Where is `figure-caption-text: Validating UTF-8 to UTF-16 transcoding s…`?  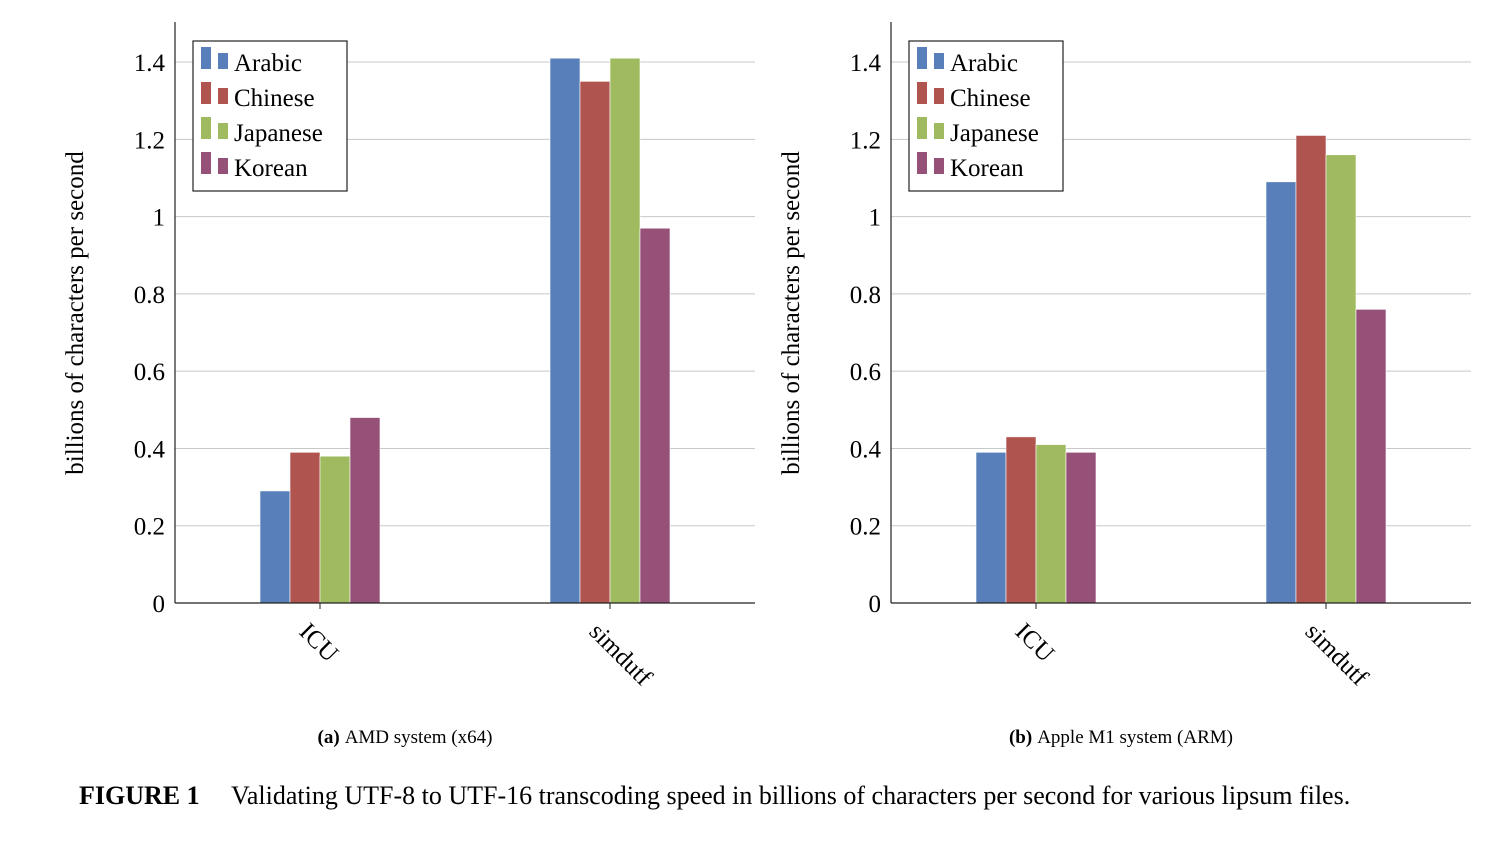 figure-caption-text: Validating UTF-8 to UTF-16 transcoding s… is located at coordinates (790, 795).